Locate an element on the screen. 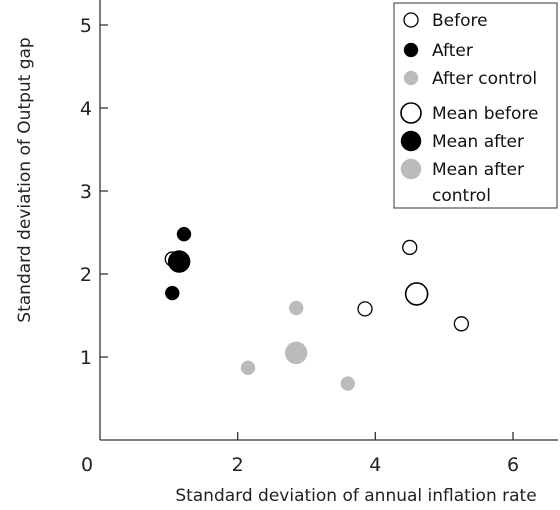 The height and width of the screenshot is (510, 560). legend-label: Before is located at coordinates (460, 21).